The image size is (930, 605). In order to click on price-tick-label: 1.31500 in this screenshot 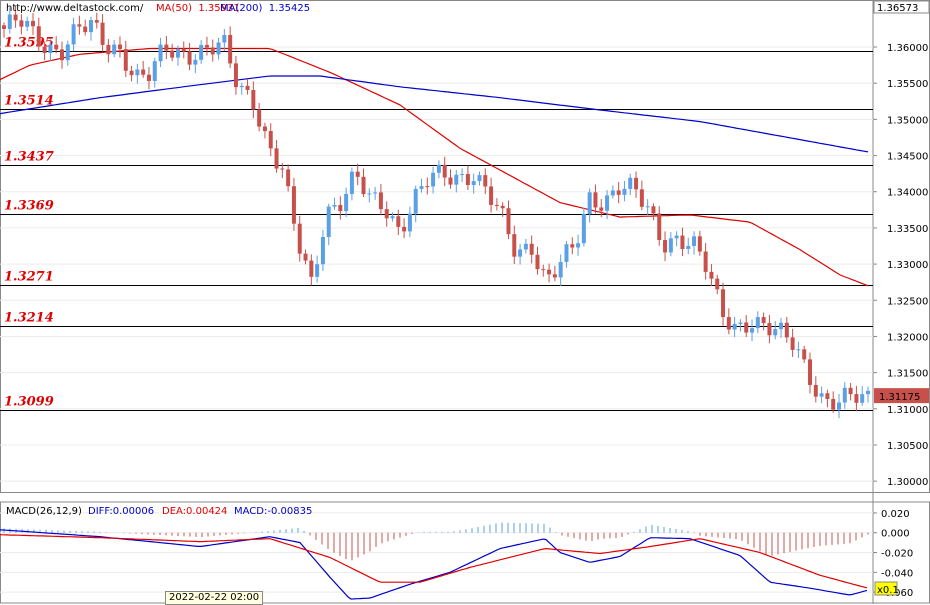, I will do `click(907, 374)`.